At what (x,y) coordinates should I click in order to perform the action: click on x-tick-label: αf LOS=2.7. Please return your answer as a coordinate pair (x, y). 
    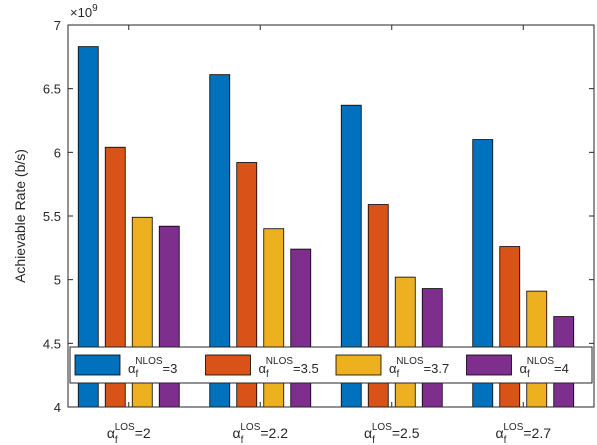
    Looking at the image, I should click on (523, 433).